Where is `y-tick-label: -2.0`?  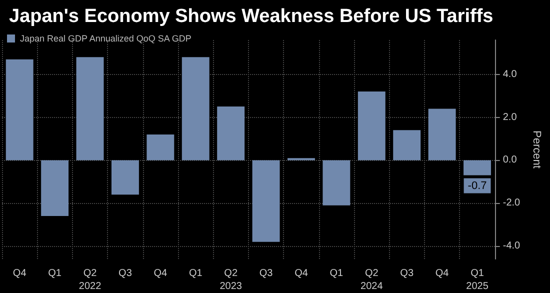
y-tick-label: -2.0 is located at coordinates (511, 203).